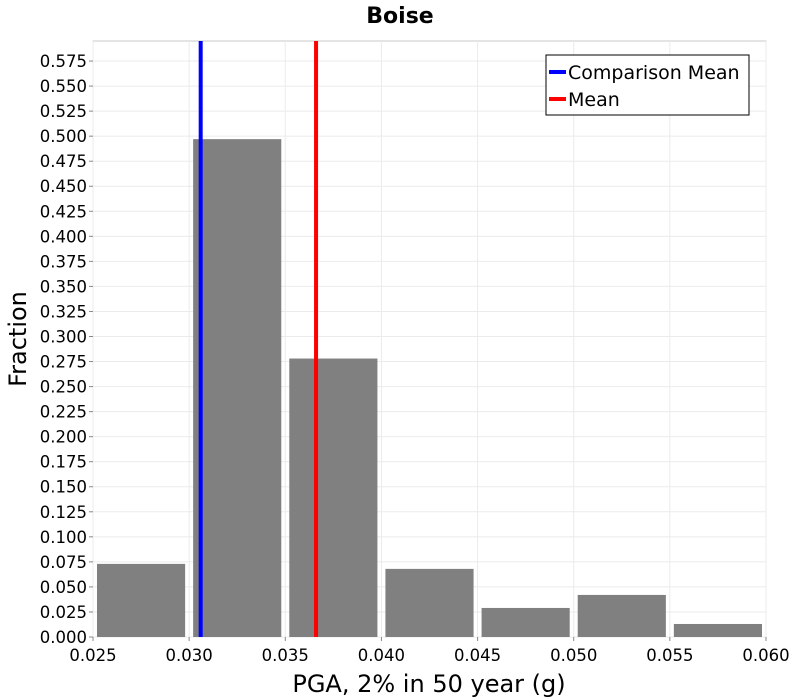 The height and width of the screenshot is (700, 800). I want to click on y-tick-label: 0.125, so click(63, 512).